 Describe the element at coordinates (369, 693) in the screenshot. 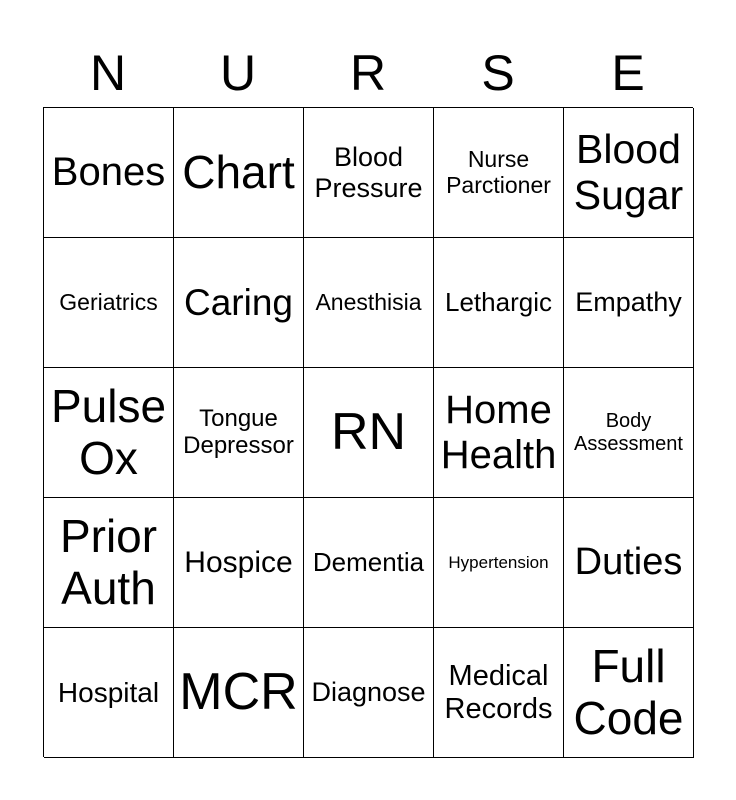

I see `bingo-cell: Diagnose` at that location.